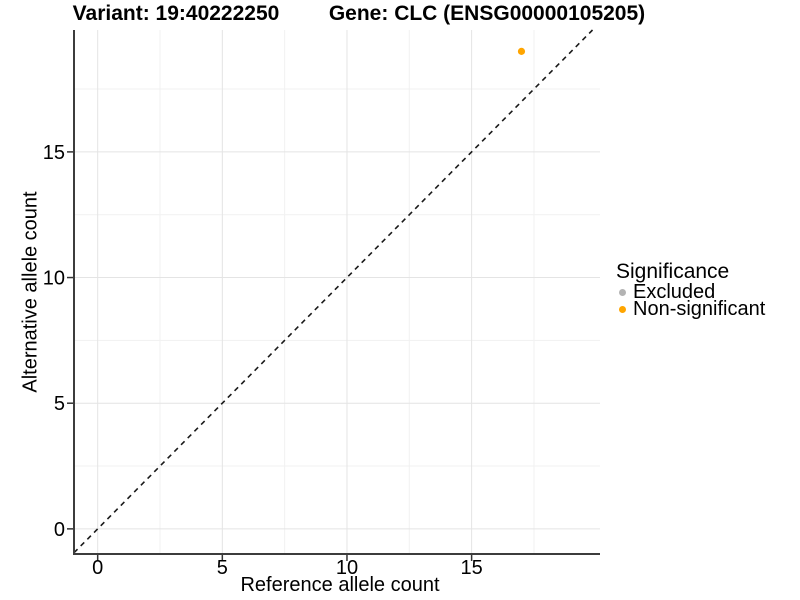  What do you see at coordinates (622, 292) in the screenshot?
I see `excluded-dot-icon` at bounding box center [622, 292].